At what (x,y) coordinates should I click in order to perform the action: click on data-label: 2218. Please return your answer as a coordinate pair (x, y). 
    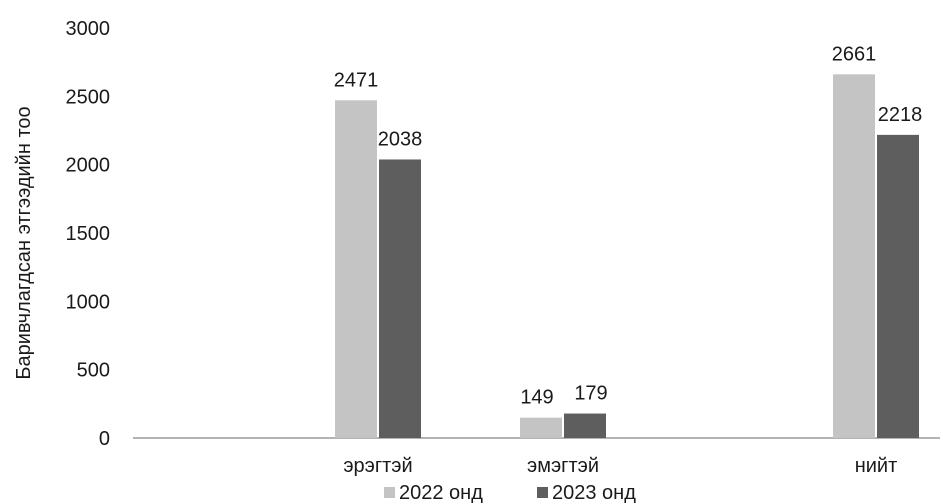
    Looking at the image, I should click on (900, 115).